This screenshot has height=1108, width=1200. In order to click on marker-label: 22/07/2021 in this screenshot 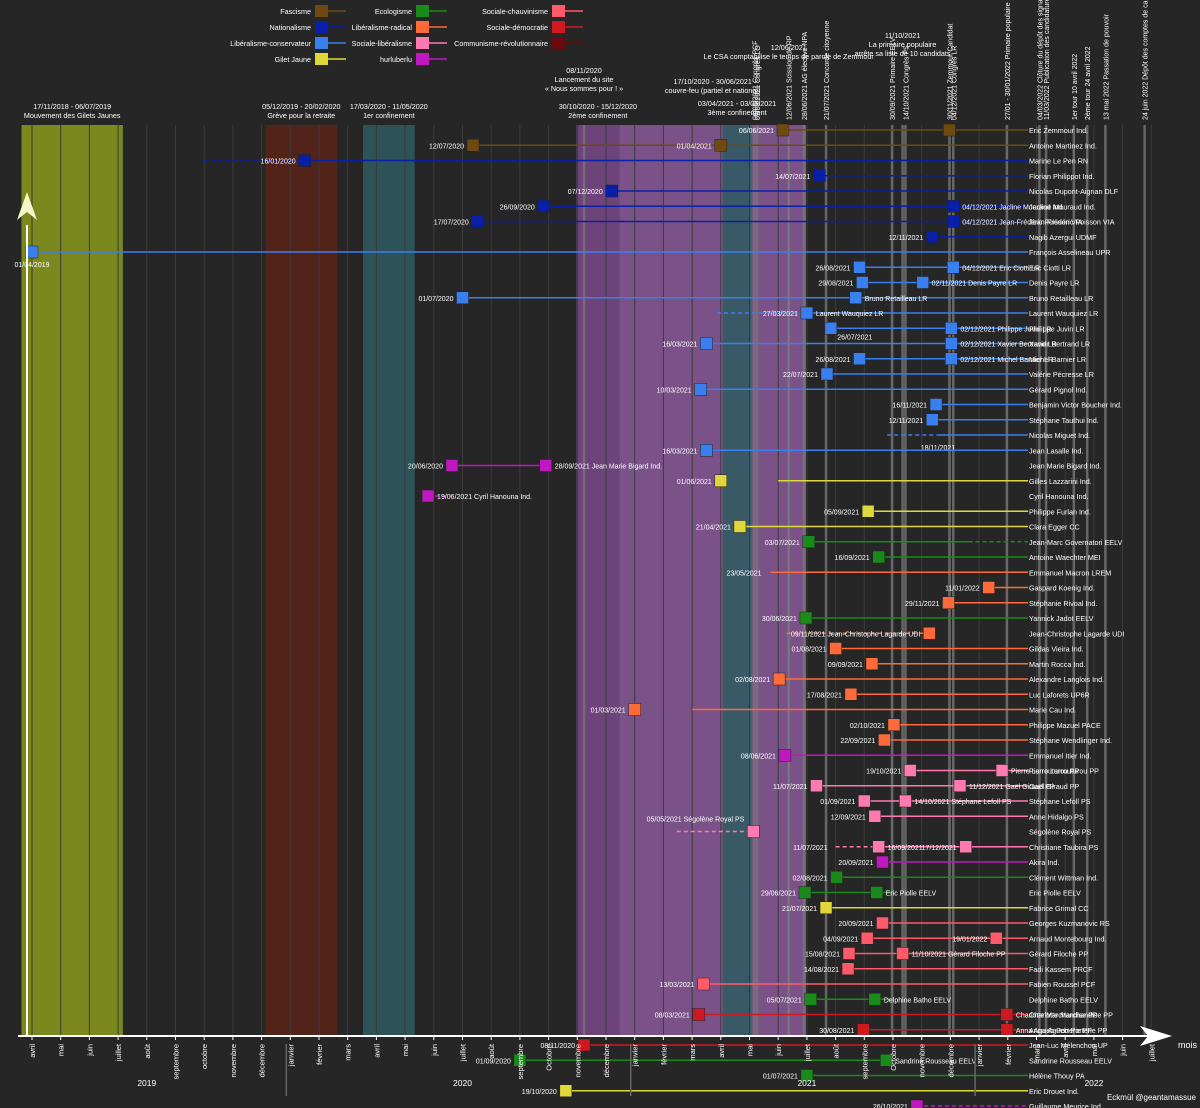, I will do `click(800, 375)`.